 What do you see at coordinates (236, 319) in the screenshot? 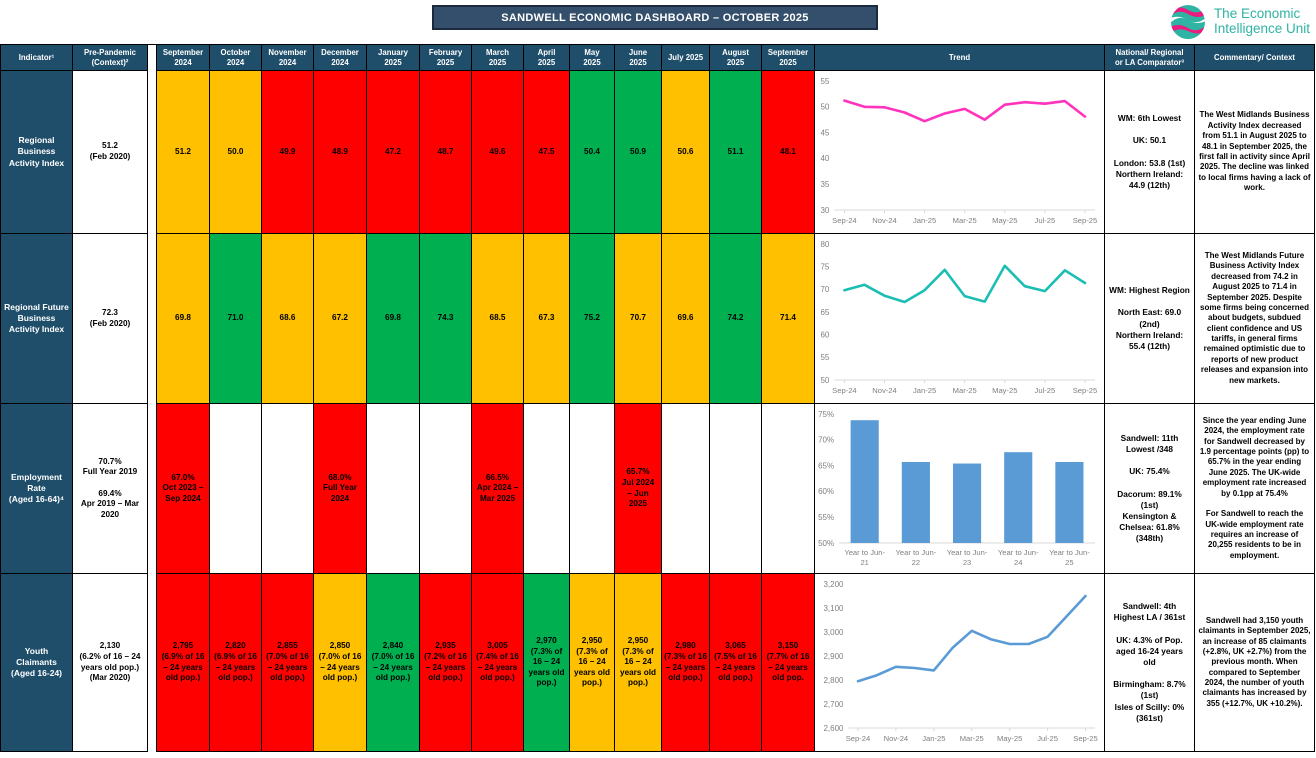
I see `value-cell: 71.0` at bounding box center [236, 319].